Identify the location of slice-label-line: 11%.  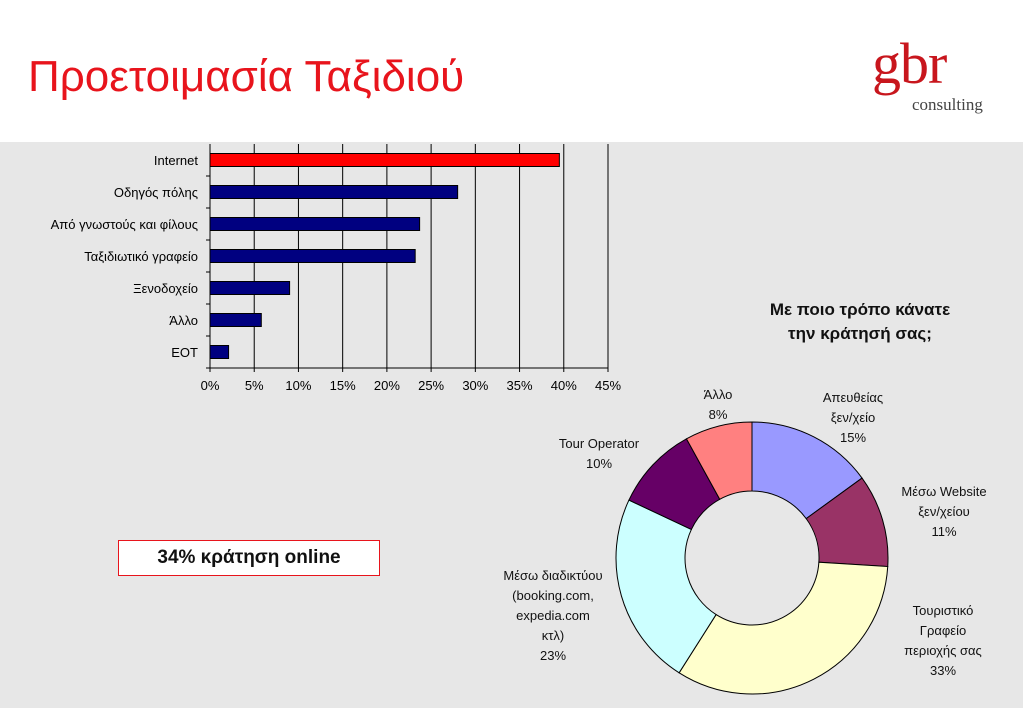
(944, 531).